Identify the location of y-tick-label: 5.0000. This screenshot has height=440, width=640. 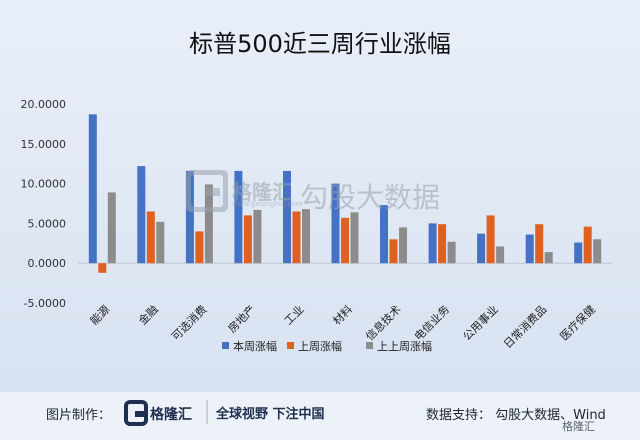
(47, 223).